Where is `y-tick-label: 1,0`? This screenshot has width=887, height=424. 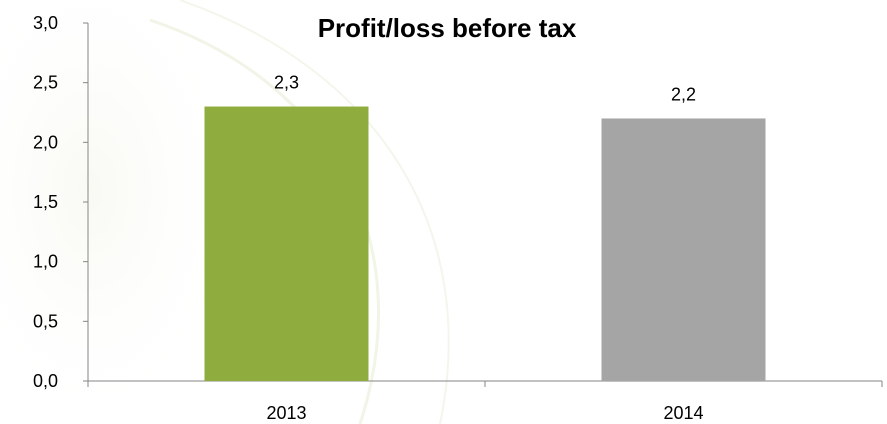 y-tick-label: 1,0 is located at coordinates (45, 262).